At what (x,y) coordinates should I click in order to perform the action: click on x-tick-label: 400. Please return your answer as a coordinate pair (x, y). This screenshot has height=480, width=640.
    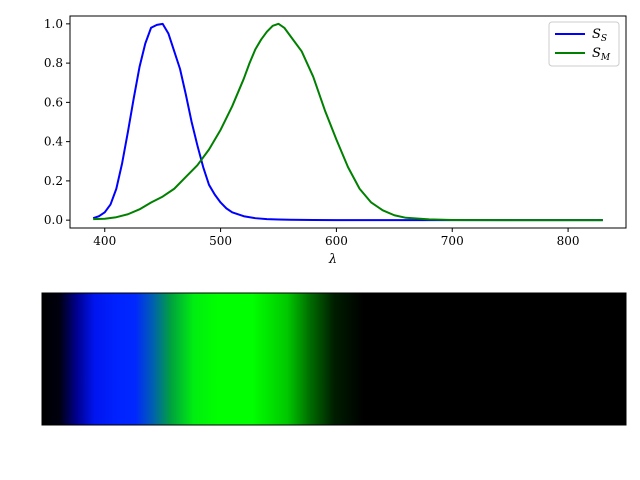
    Looking at the image, I should click on (104, 241).